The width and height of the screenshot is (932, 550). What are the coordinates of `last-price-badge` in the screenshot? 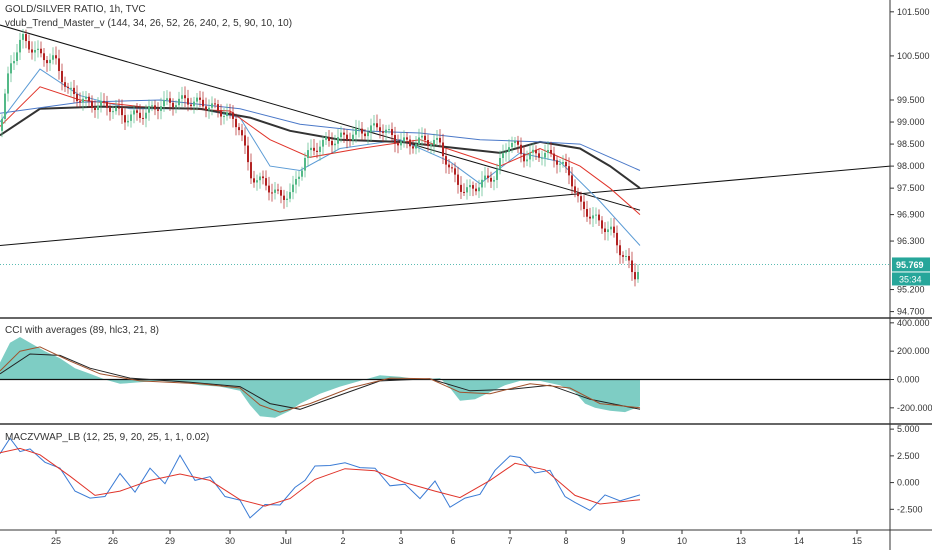 It's located at (911, 264).